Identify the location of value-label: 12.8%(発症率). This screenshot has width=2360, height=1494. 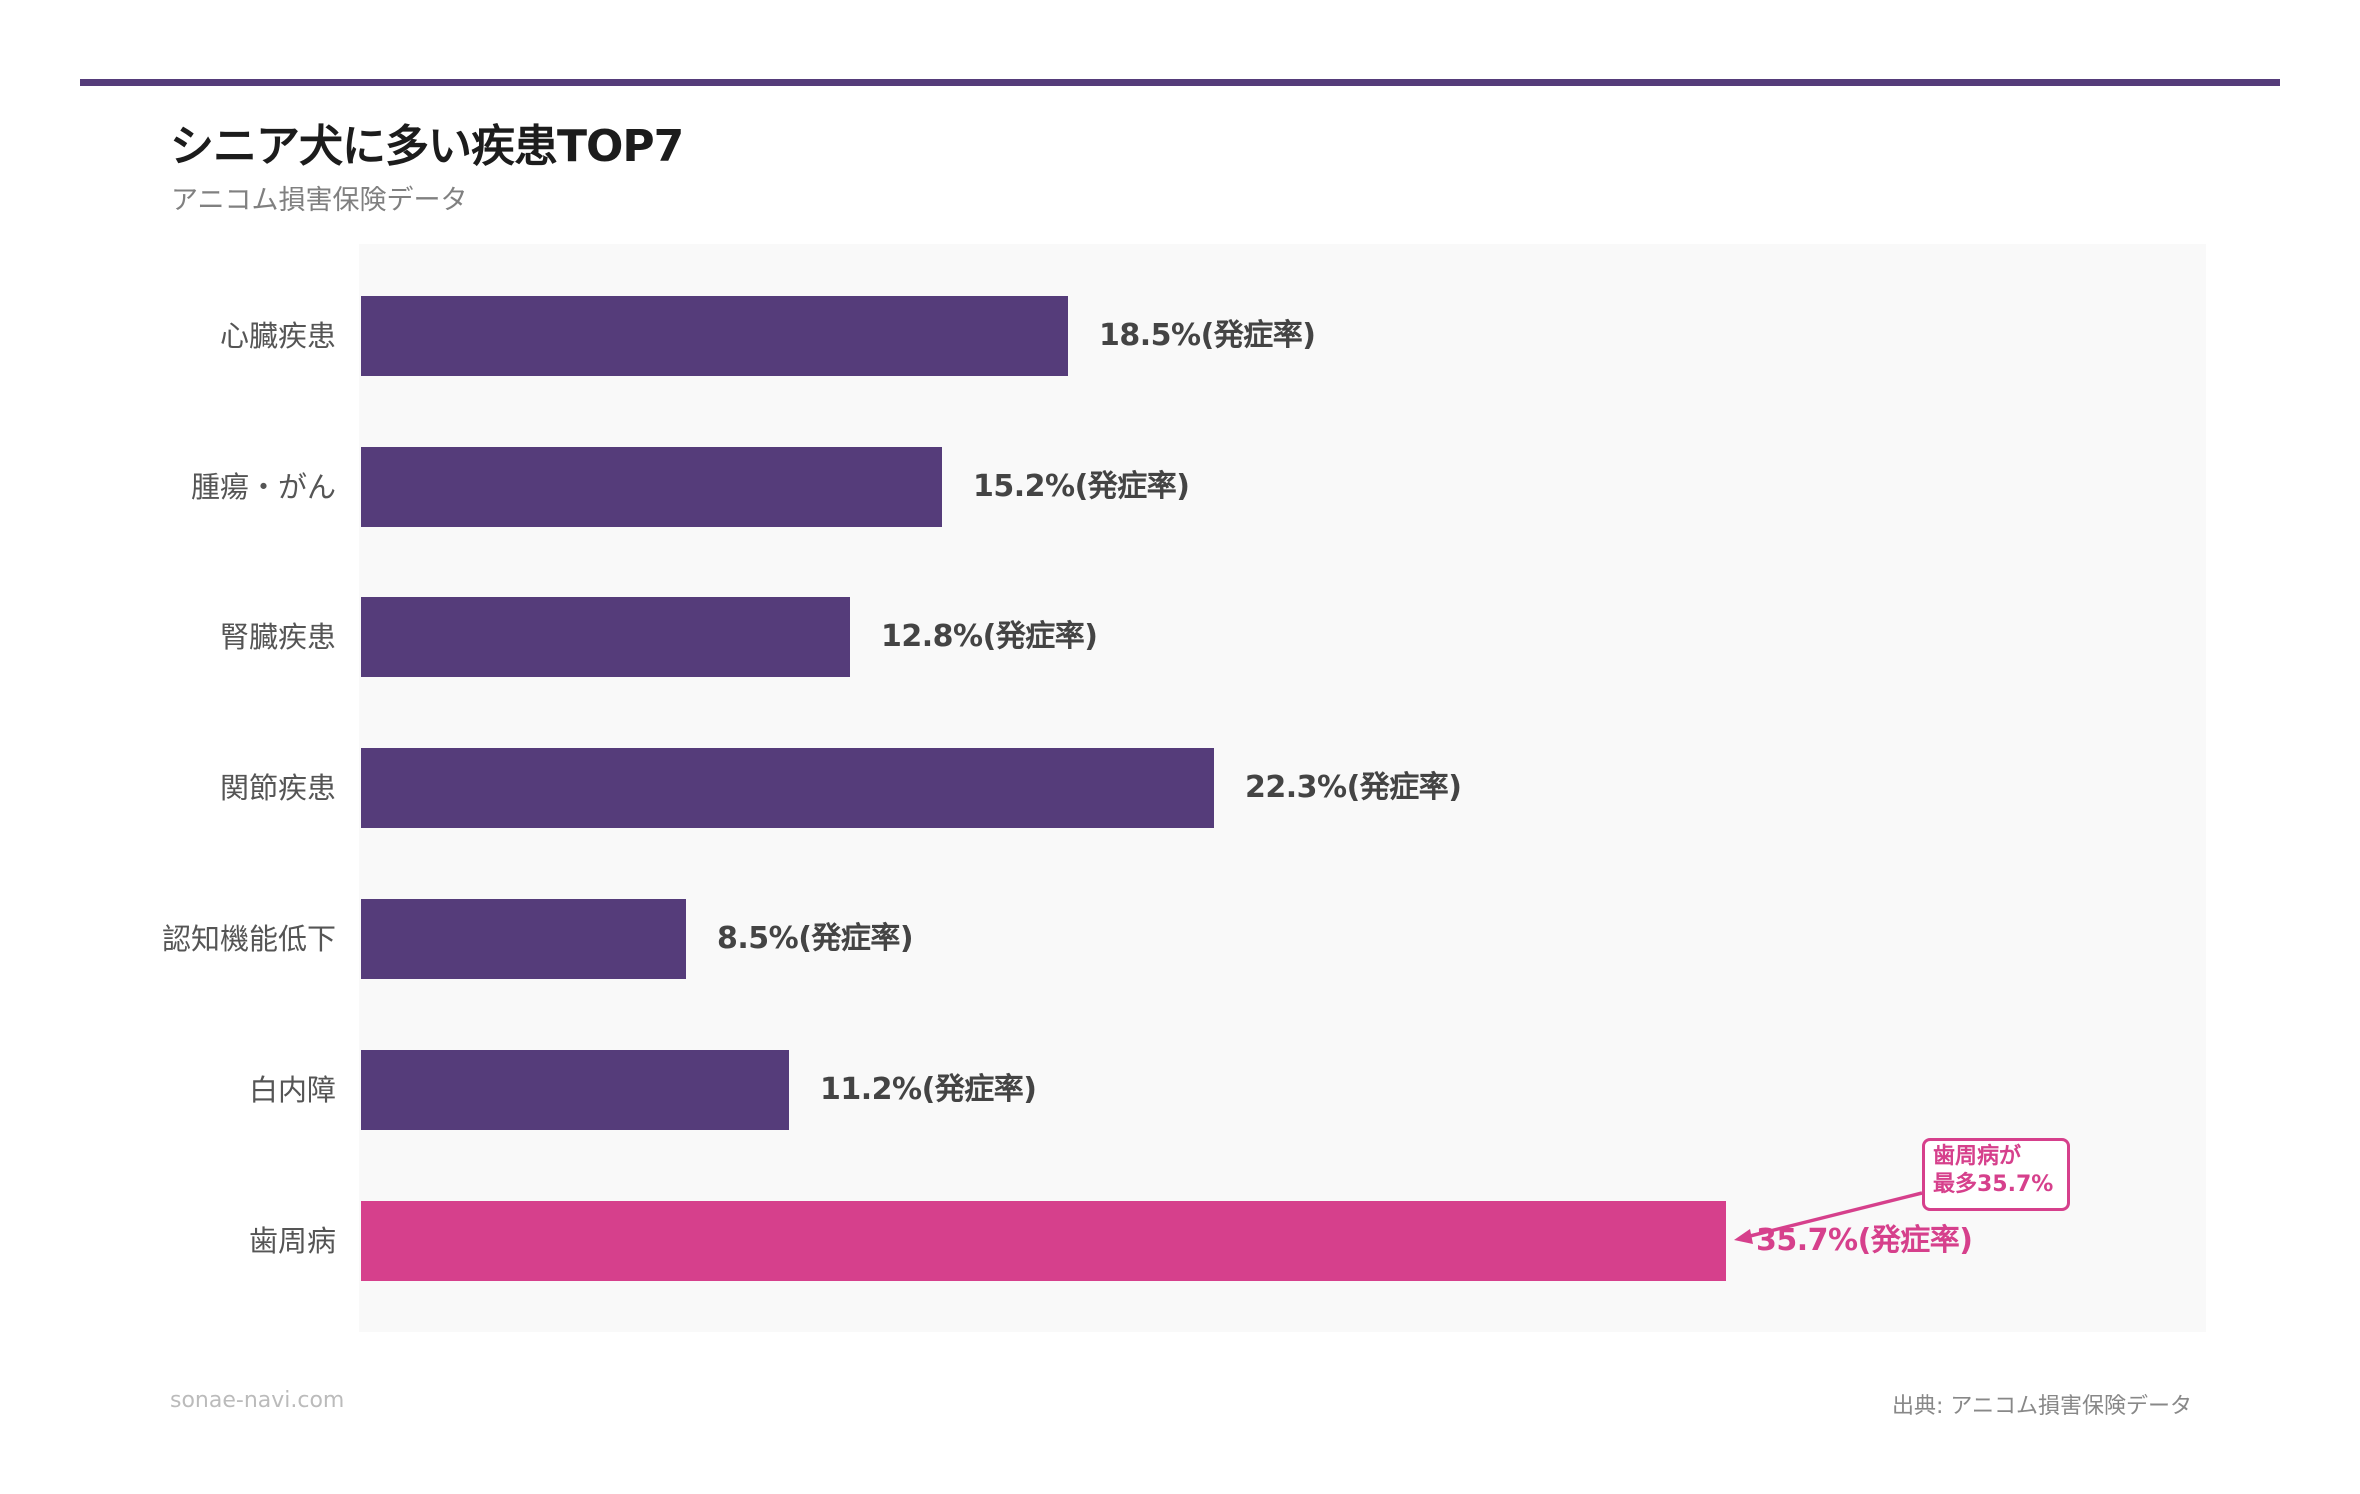
(989, 636).